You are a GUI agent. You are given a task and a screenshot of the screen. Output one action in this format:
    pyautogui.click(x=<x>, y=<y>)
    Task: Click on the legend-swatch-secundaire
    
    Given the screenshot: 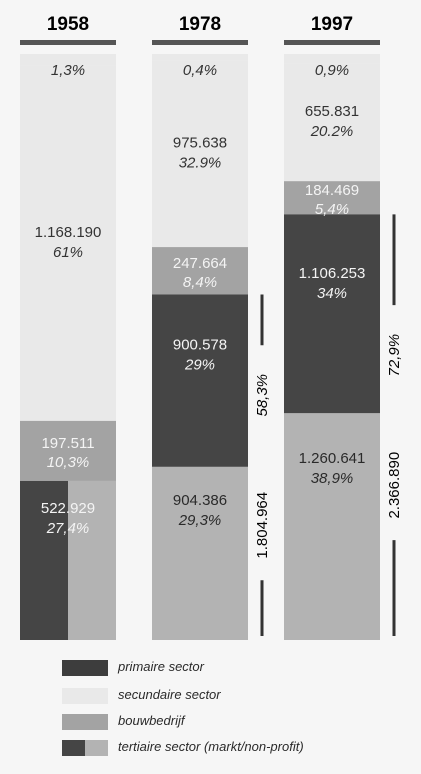 What is the action you would take?
    pyautogui.click(x=85, y=696)
    